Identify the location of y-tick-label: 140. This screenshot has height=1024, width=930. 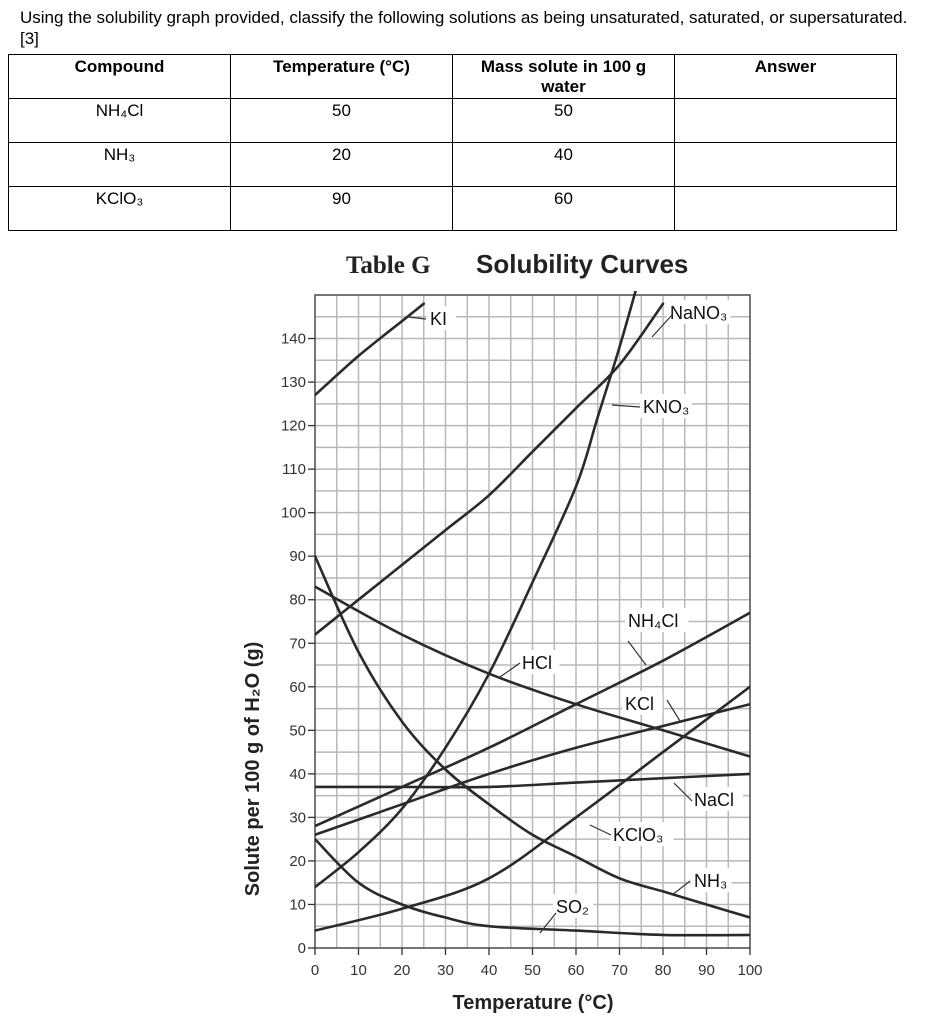
(293, 339).